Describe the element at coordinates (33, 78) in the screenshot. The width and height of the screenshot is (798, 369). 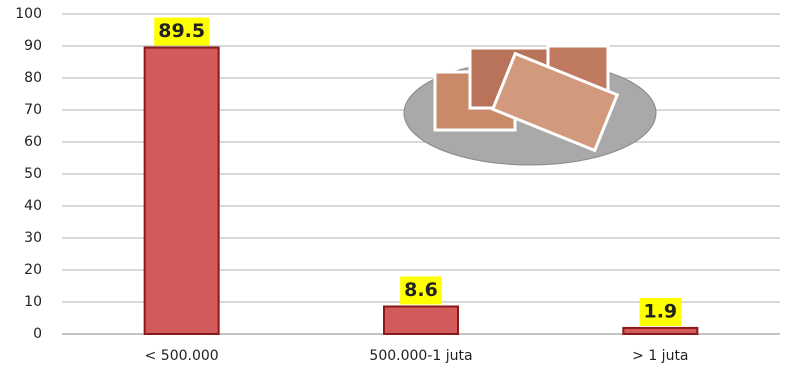
I see `y-tick-label: 80` at that location.